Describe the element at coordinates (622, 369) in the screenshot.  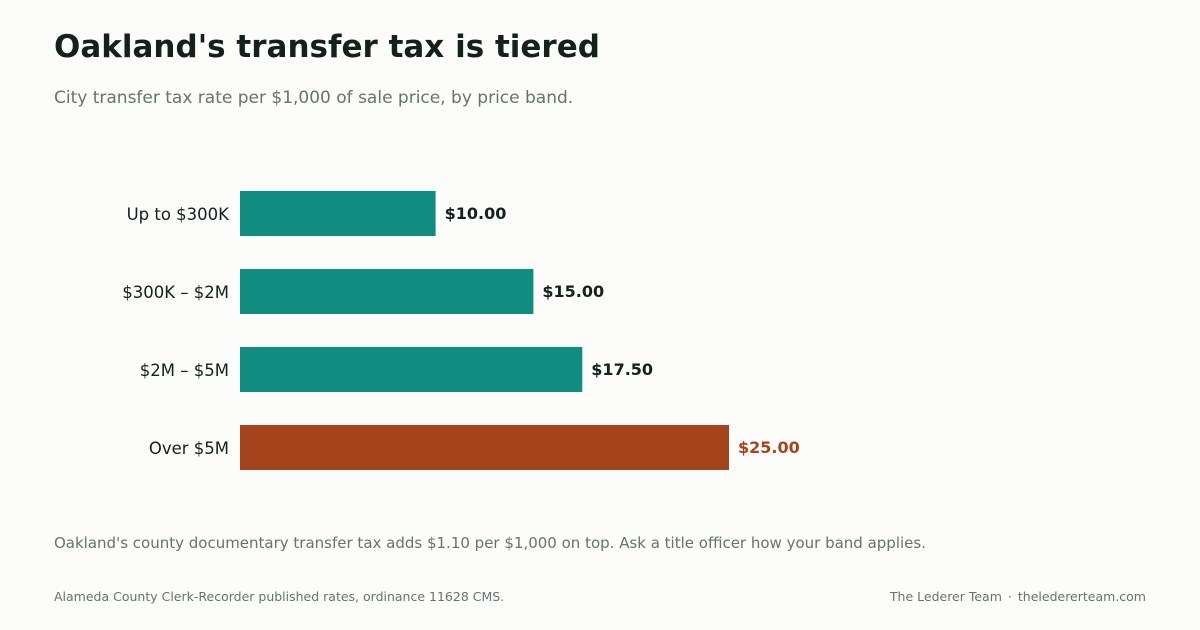
I see `value-label-2: $17.50` at that location.